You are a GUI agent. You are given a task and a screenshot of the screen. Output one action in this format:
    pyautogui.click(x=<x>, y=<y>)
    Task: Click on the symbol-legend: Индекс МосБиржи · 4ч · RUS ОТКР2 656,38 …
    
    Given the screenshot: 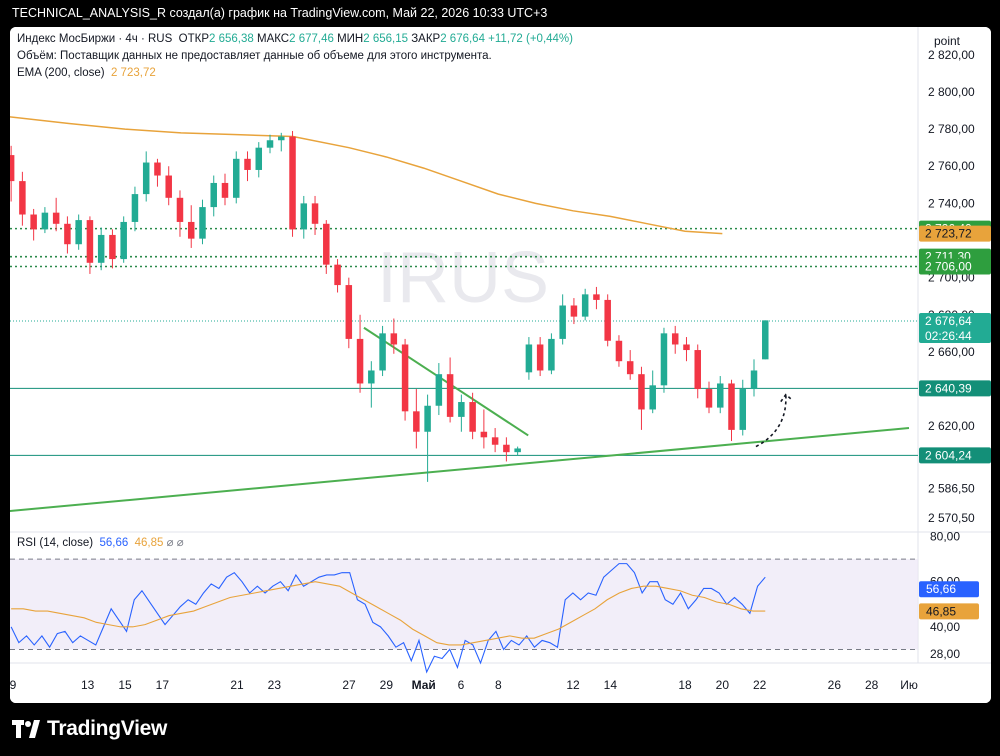 What is the action you would take?
    pyautogui.click(x=295, y=39)
    